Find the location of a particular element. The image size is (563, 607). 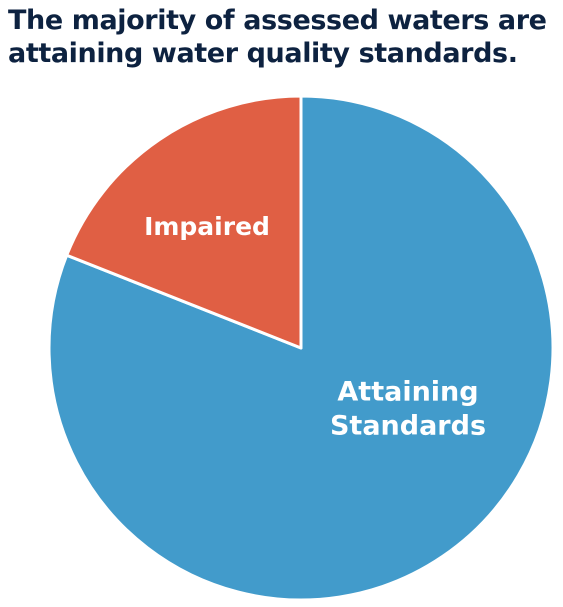

pie-label-attaining-standards: Attaining Standards is located at coordinates (408, 408).